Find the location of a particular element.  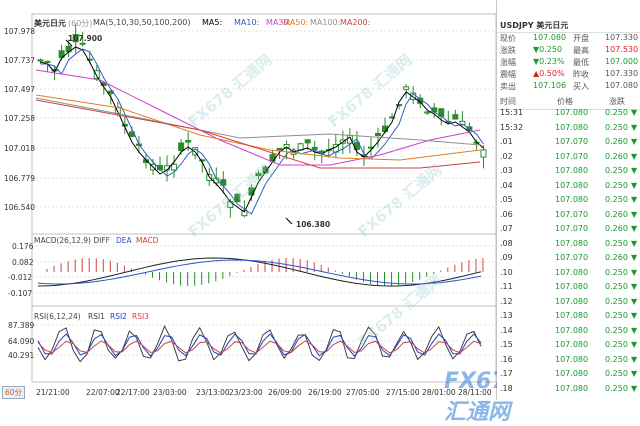

quote-title-row: USDJPY 美元日元 is located at coordinates (568, 26).